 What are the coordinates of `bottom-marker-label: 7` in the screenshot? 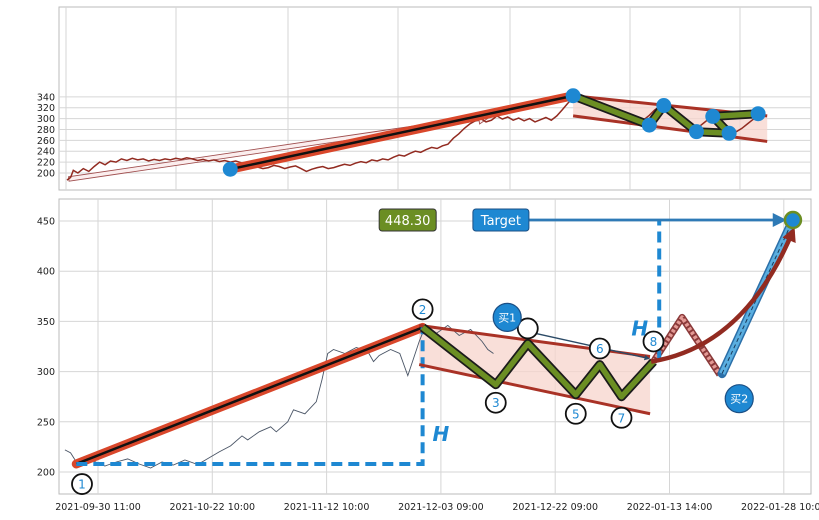 It's located at (622, 418).